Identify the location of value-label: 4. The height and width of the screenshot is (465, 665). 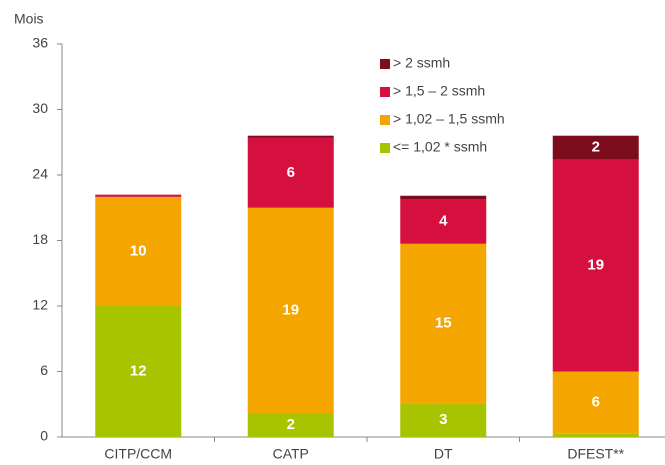
(443, 220).